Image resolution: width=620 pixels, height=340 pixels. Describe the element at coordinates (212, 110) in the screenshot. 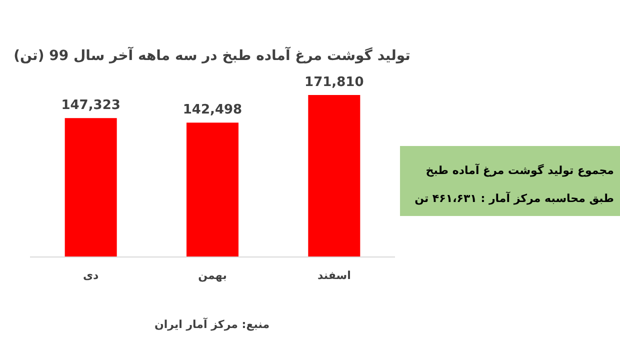

I see `data-label: 142,498` at that location.